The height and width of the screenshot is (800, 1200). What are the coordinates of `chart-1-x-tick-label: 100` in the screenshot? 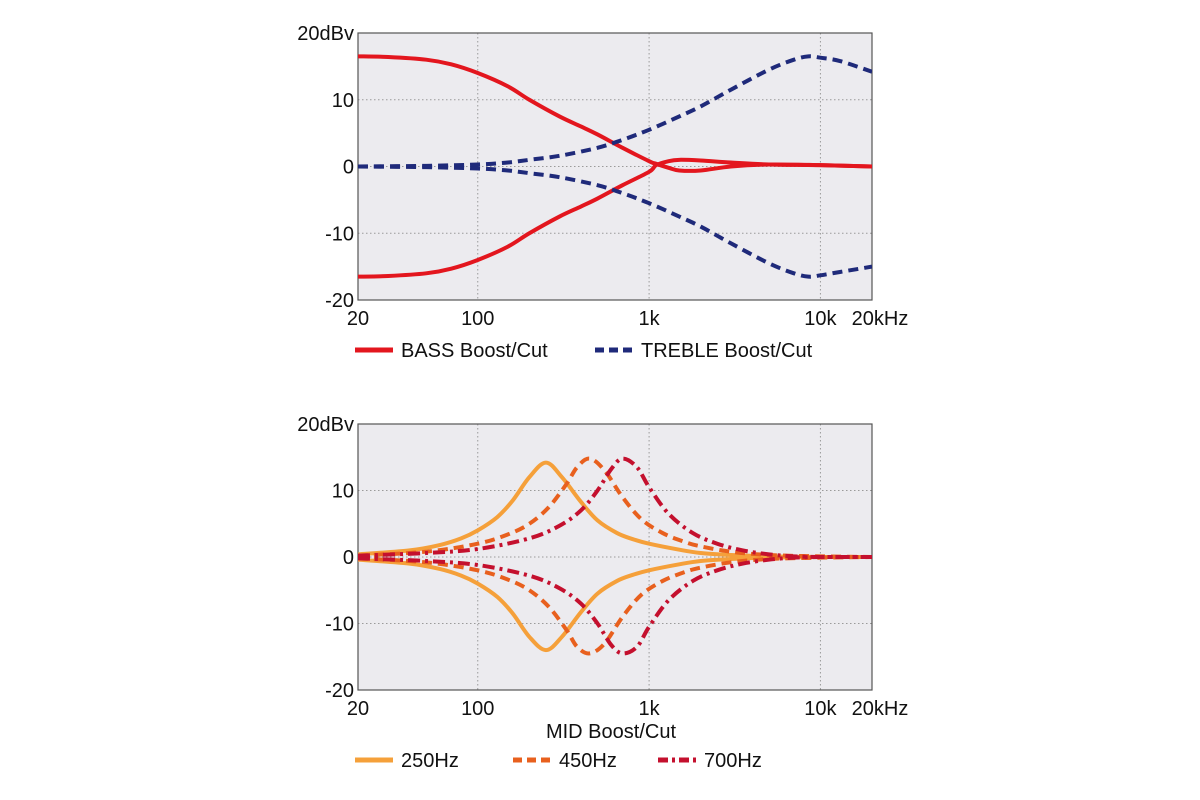 It's located at (477, 709).